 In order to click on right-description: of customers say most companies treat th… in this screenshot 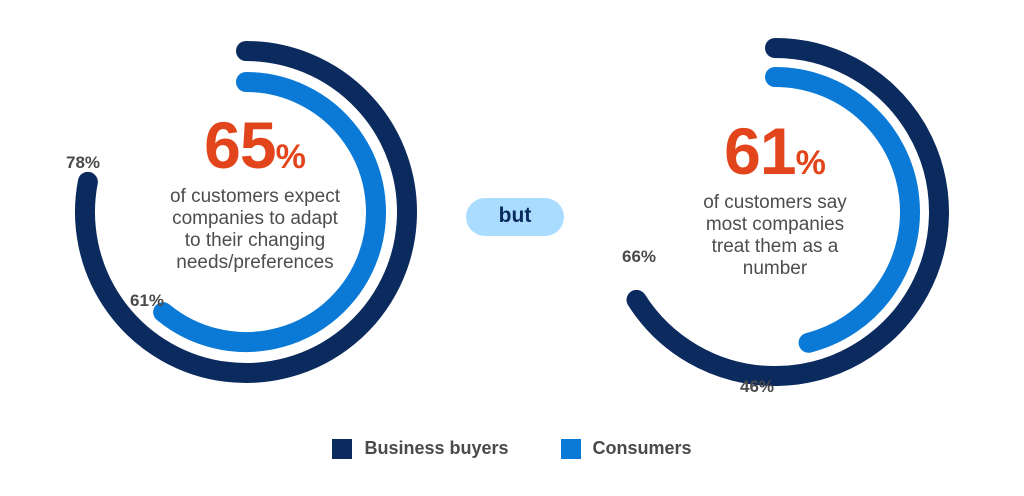, I will do `click(775, 236)`.